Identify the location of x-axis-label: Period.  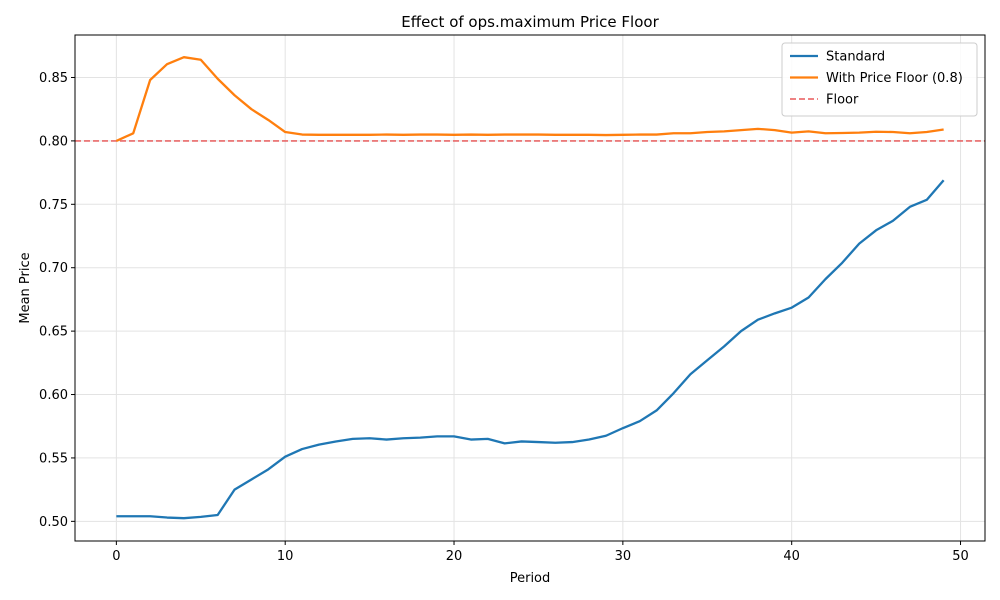
(530, 578).